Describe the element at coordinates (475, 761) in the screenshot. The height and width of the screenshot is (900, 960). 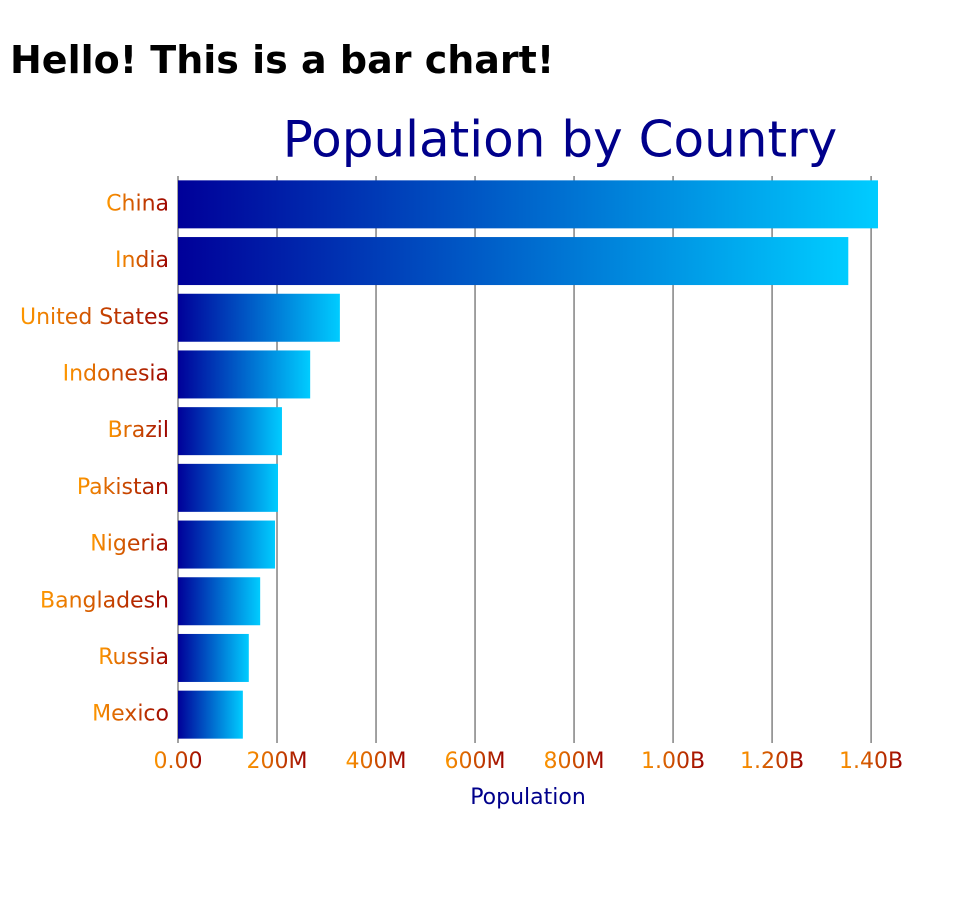
I see `x-tick-label: 600M` at that location.